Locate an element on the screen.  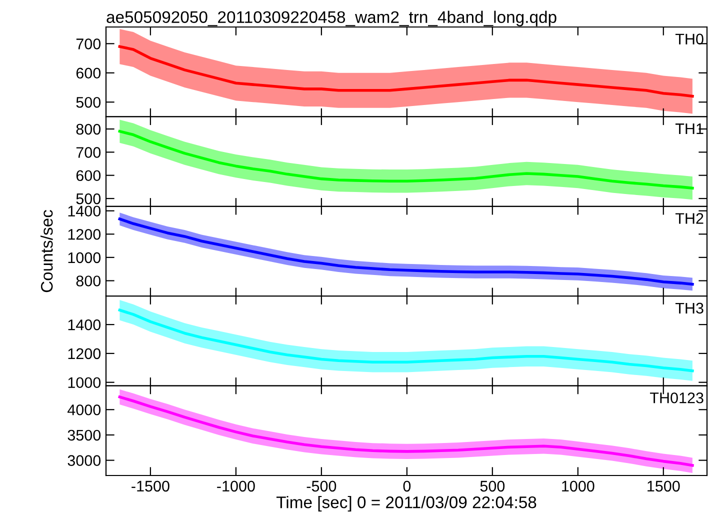
y-axis-title: Counts/sec is located at coordinates (46, 251).